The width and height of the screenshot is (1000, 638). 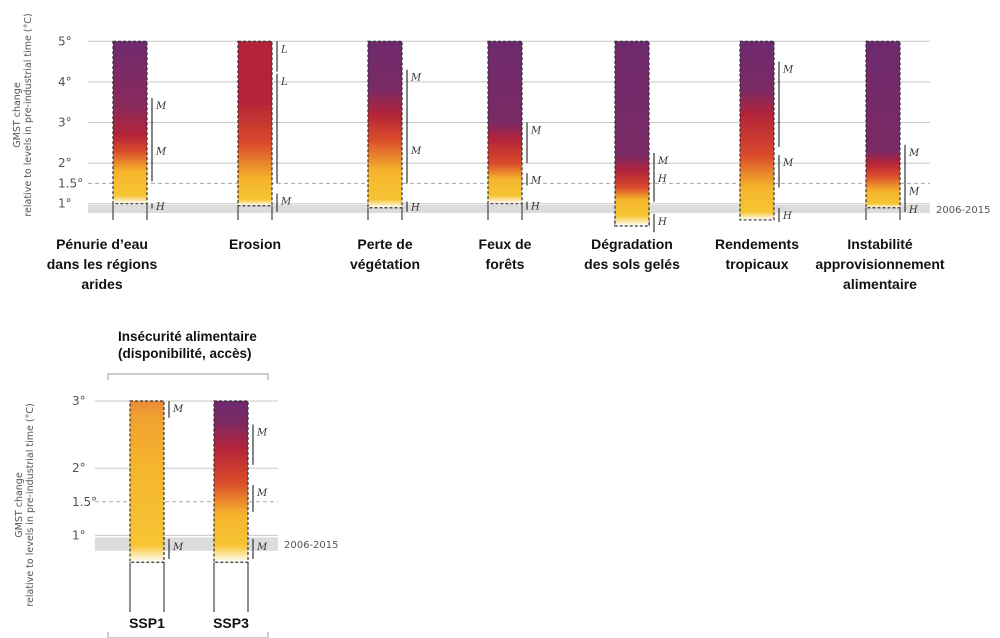 What do you see at coordinates (187, 336) in the screenshot?
I see `chart-title: Insécurité alimentaire` at bounding box center [187, 336].